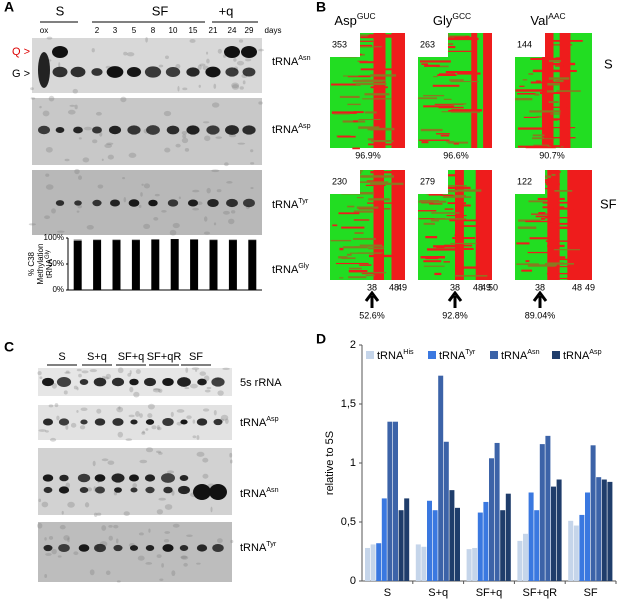 This screenshot has width=621, height=602. What do you see at coordinates (134, 30) in the screenshot?
I see `lane-label: 5` at bounding box center [134, 30].